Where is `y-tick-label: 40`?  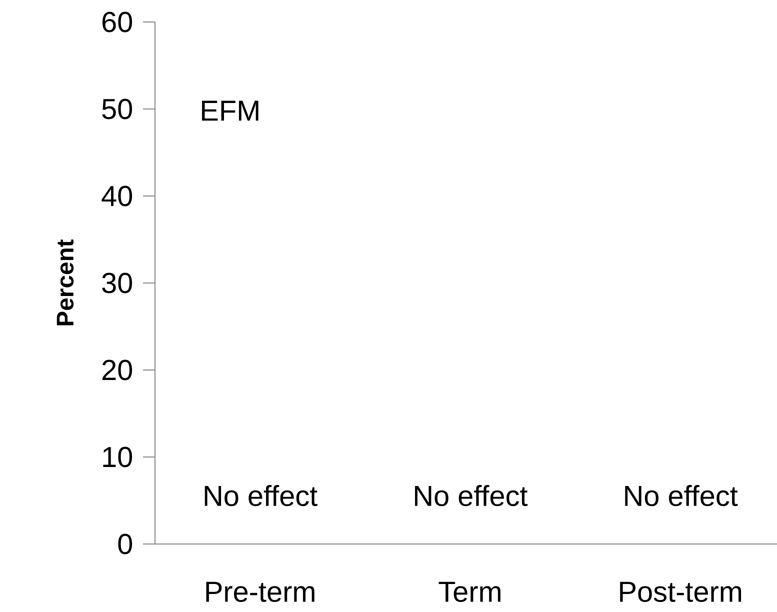
y-tick-label: 40 is located at coordinates (117, 196).